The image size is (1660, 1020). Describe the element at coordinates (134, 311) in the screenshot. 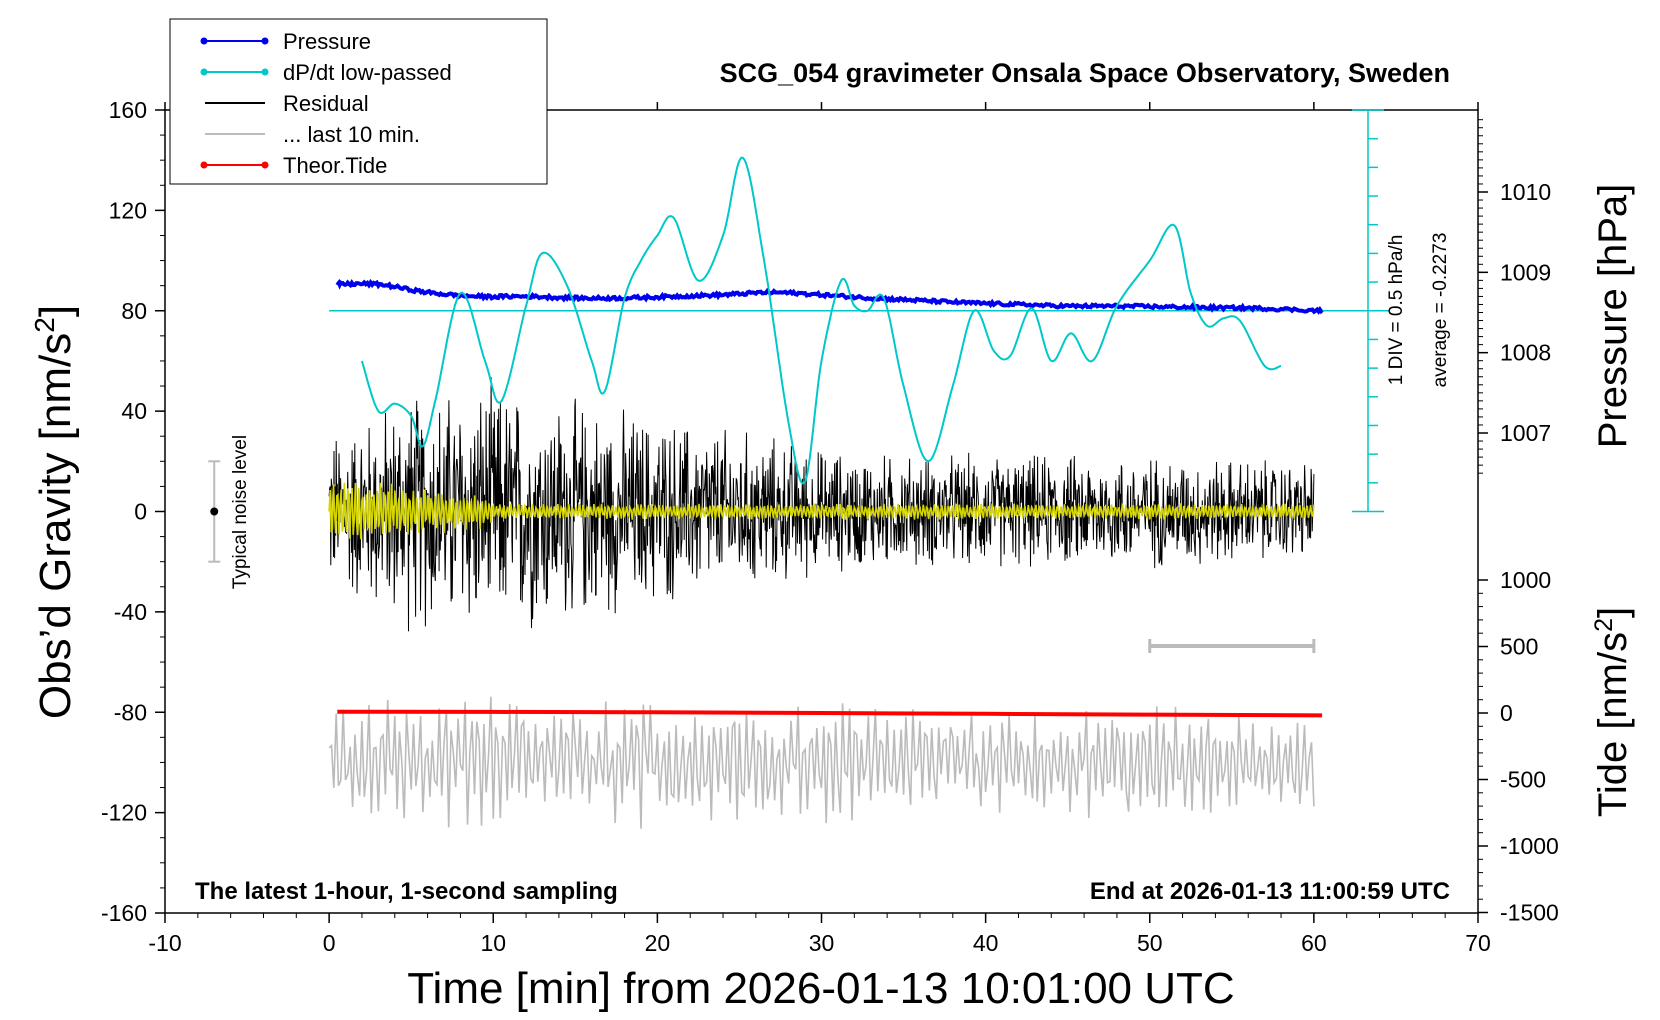

I see `y-tick-label: 80` at that location.